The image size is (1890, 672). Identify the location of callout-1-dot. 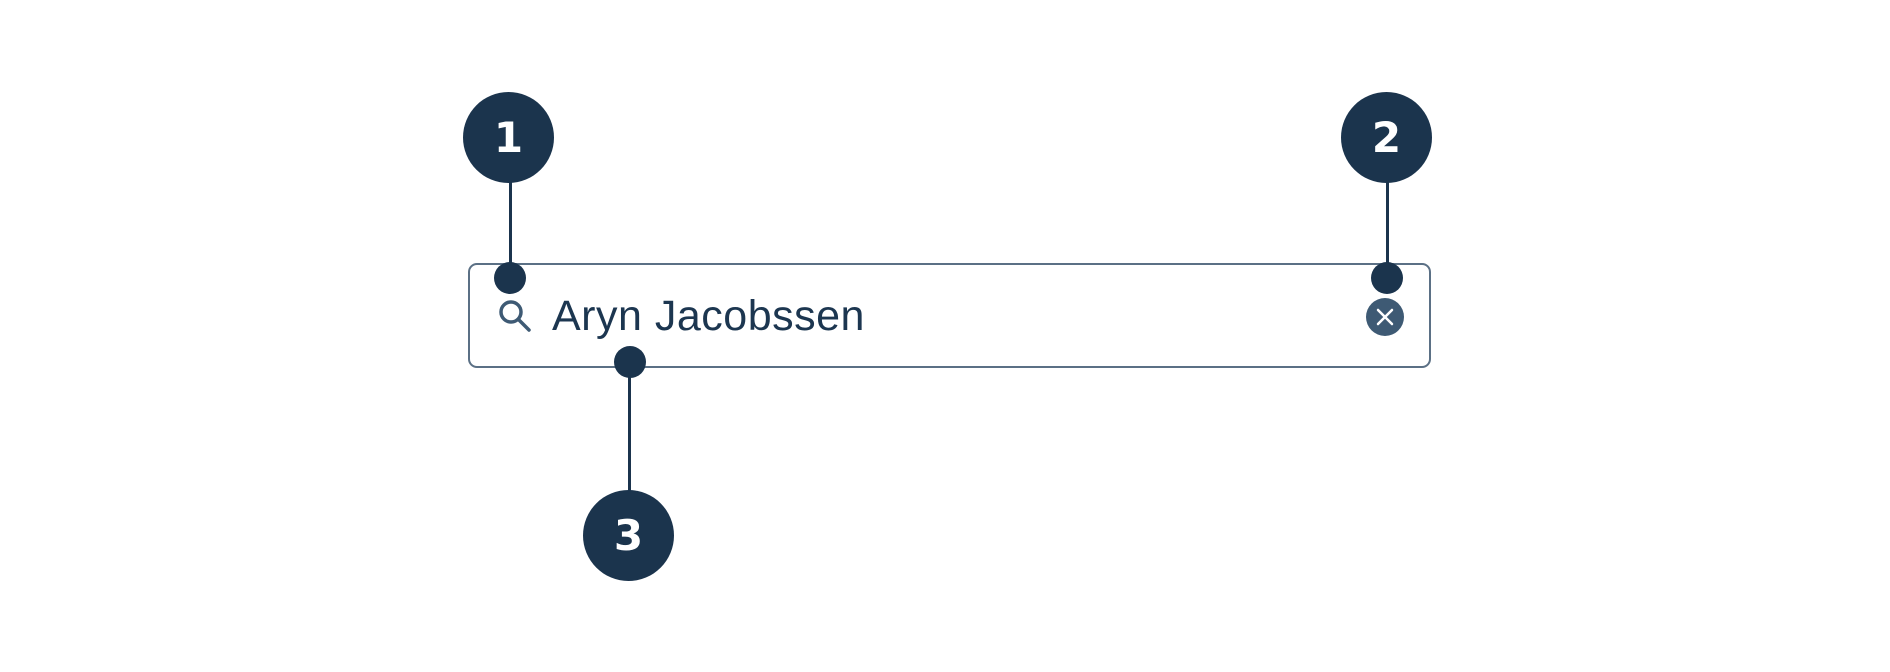
(510, 278).